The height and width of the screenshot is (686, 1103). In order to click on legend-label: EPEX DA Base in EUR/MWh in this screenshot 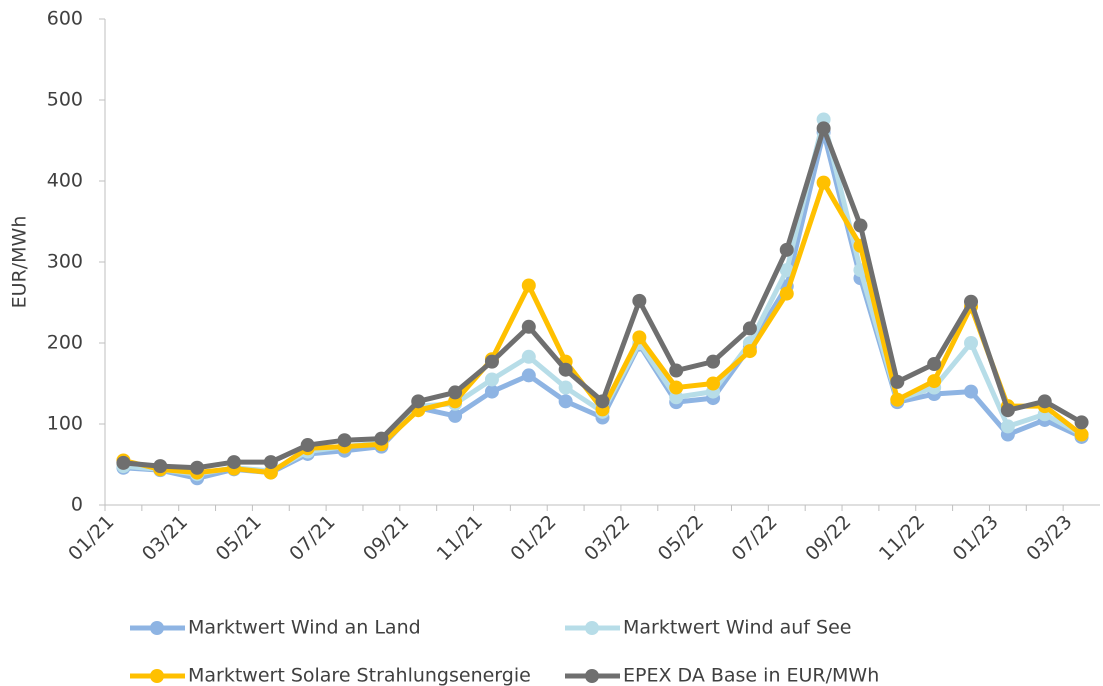, I will do `click(751, 675)`.